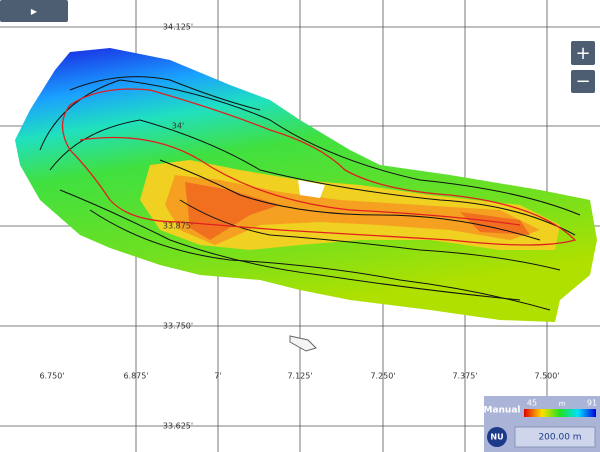 This screenshot has width=600, height=452. I want to click on legend-min: 45, so click(532, 403).